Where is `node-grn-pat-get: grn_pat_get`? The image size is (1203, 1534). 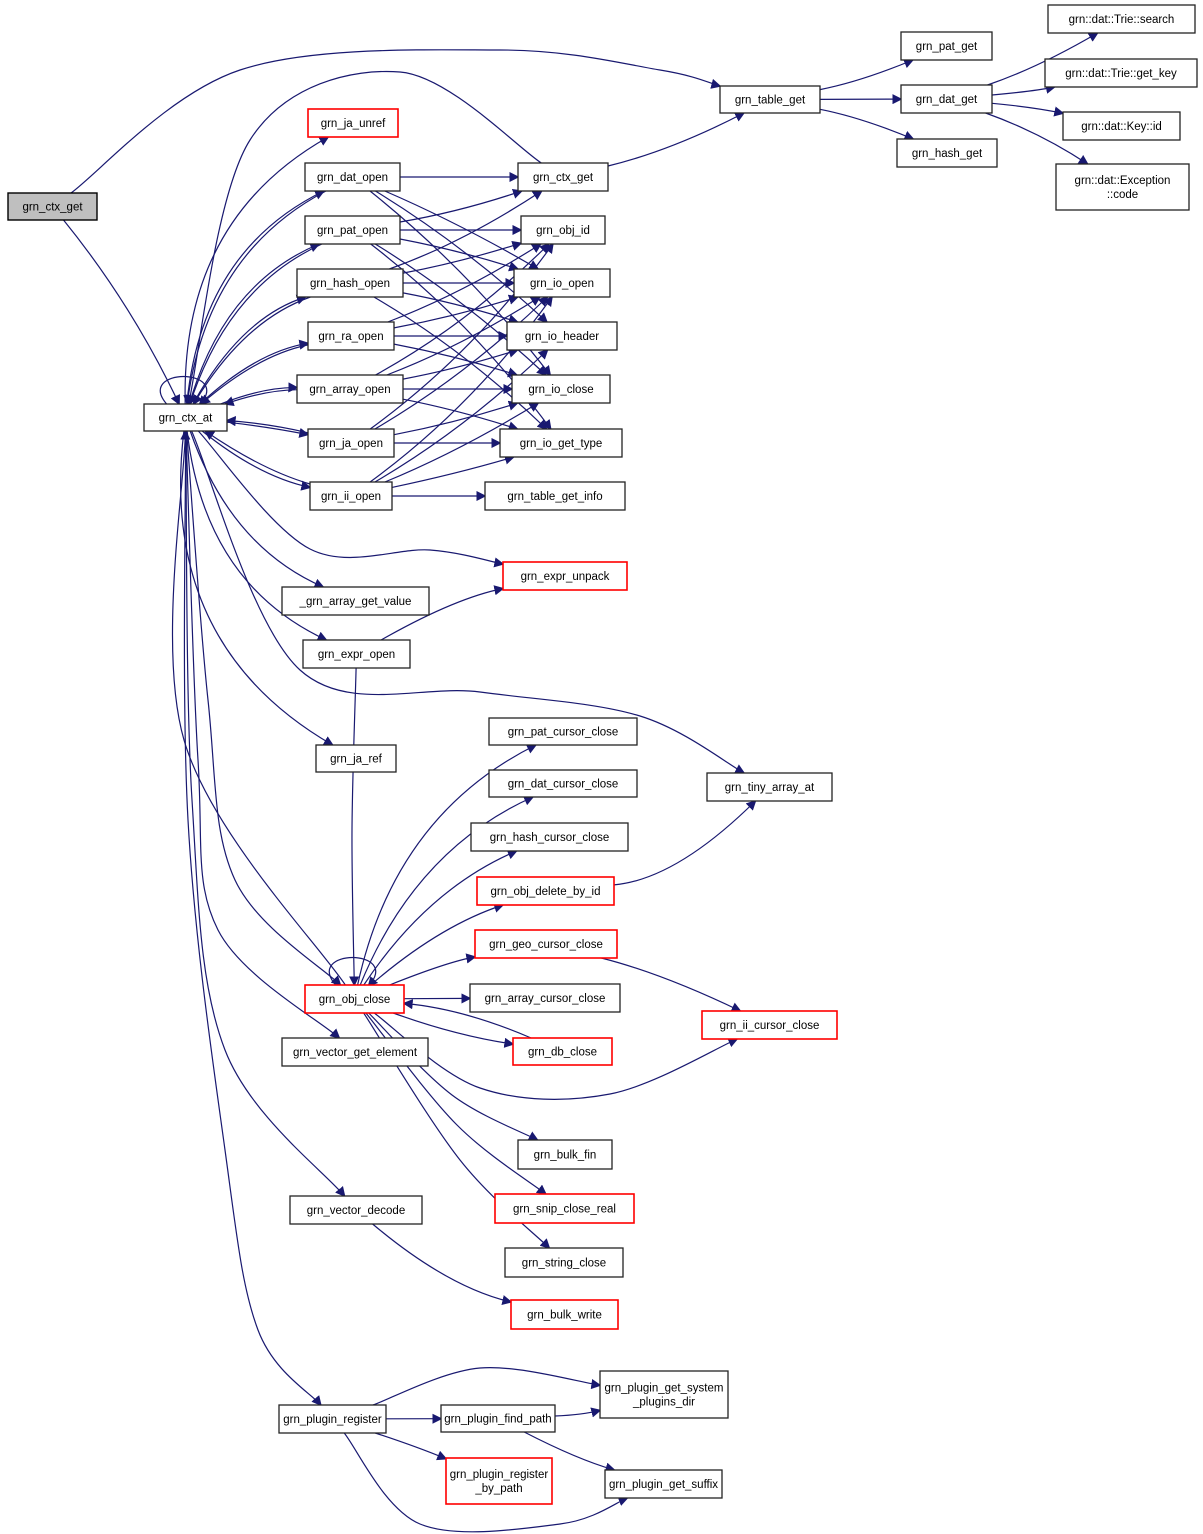 node-grn-pat-get: grn_pat_get is located at coordinates (946, 46).